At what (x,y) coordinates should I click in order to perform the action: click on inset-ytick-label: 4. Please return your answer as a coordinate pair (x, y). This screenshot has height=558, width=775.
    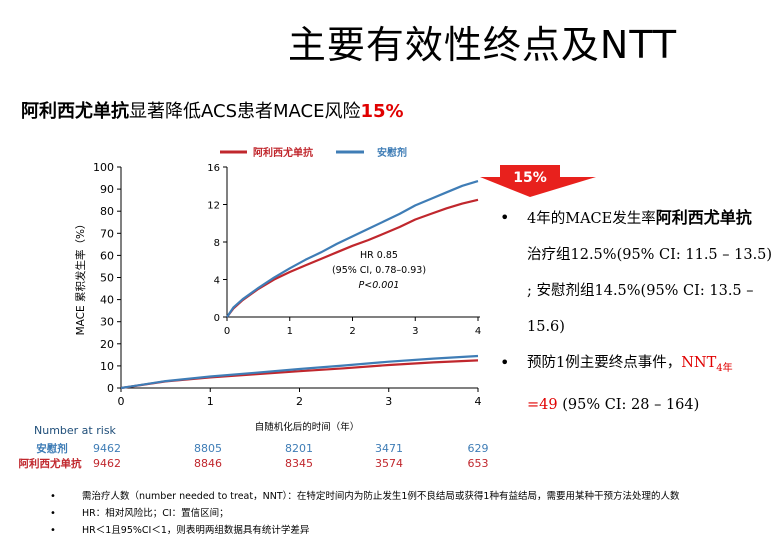
    Looking at the image, I should click on (217, 281).